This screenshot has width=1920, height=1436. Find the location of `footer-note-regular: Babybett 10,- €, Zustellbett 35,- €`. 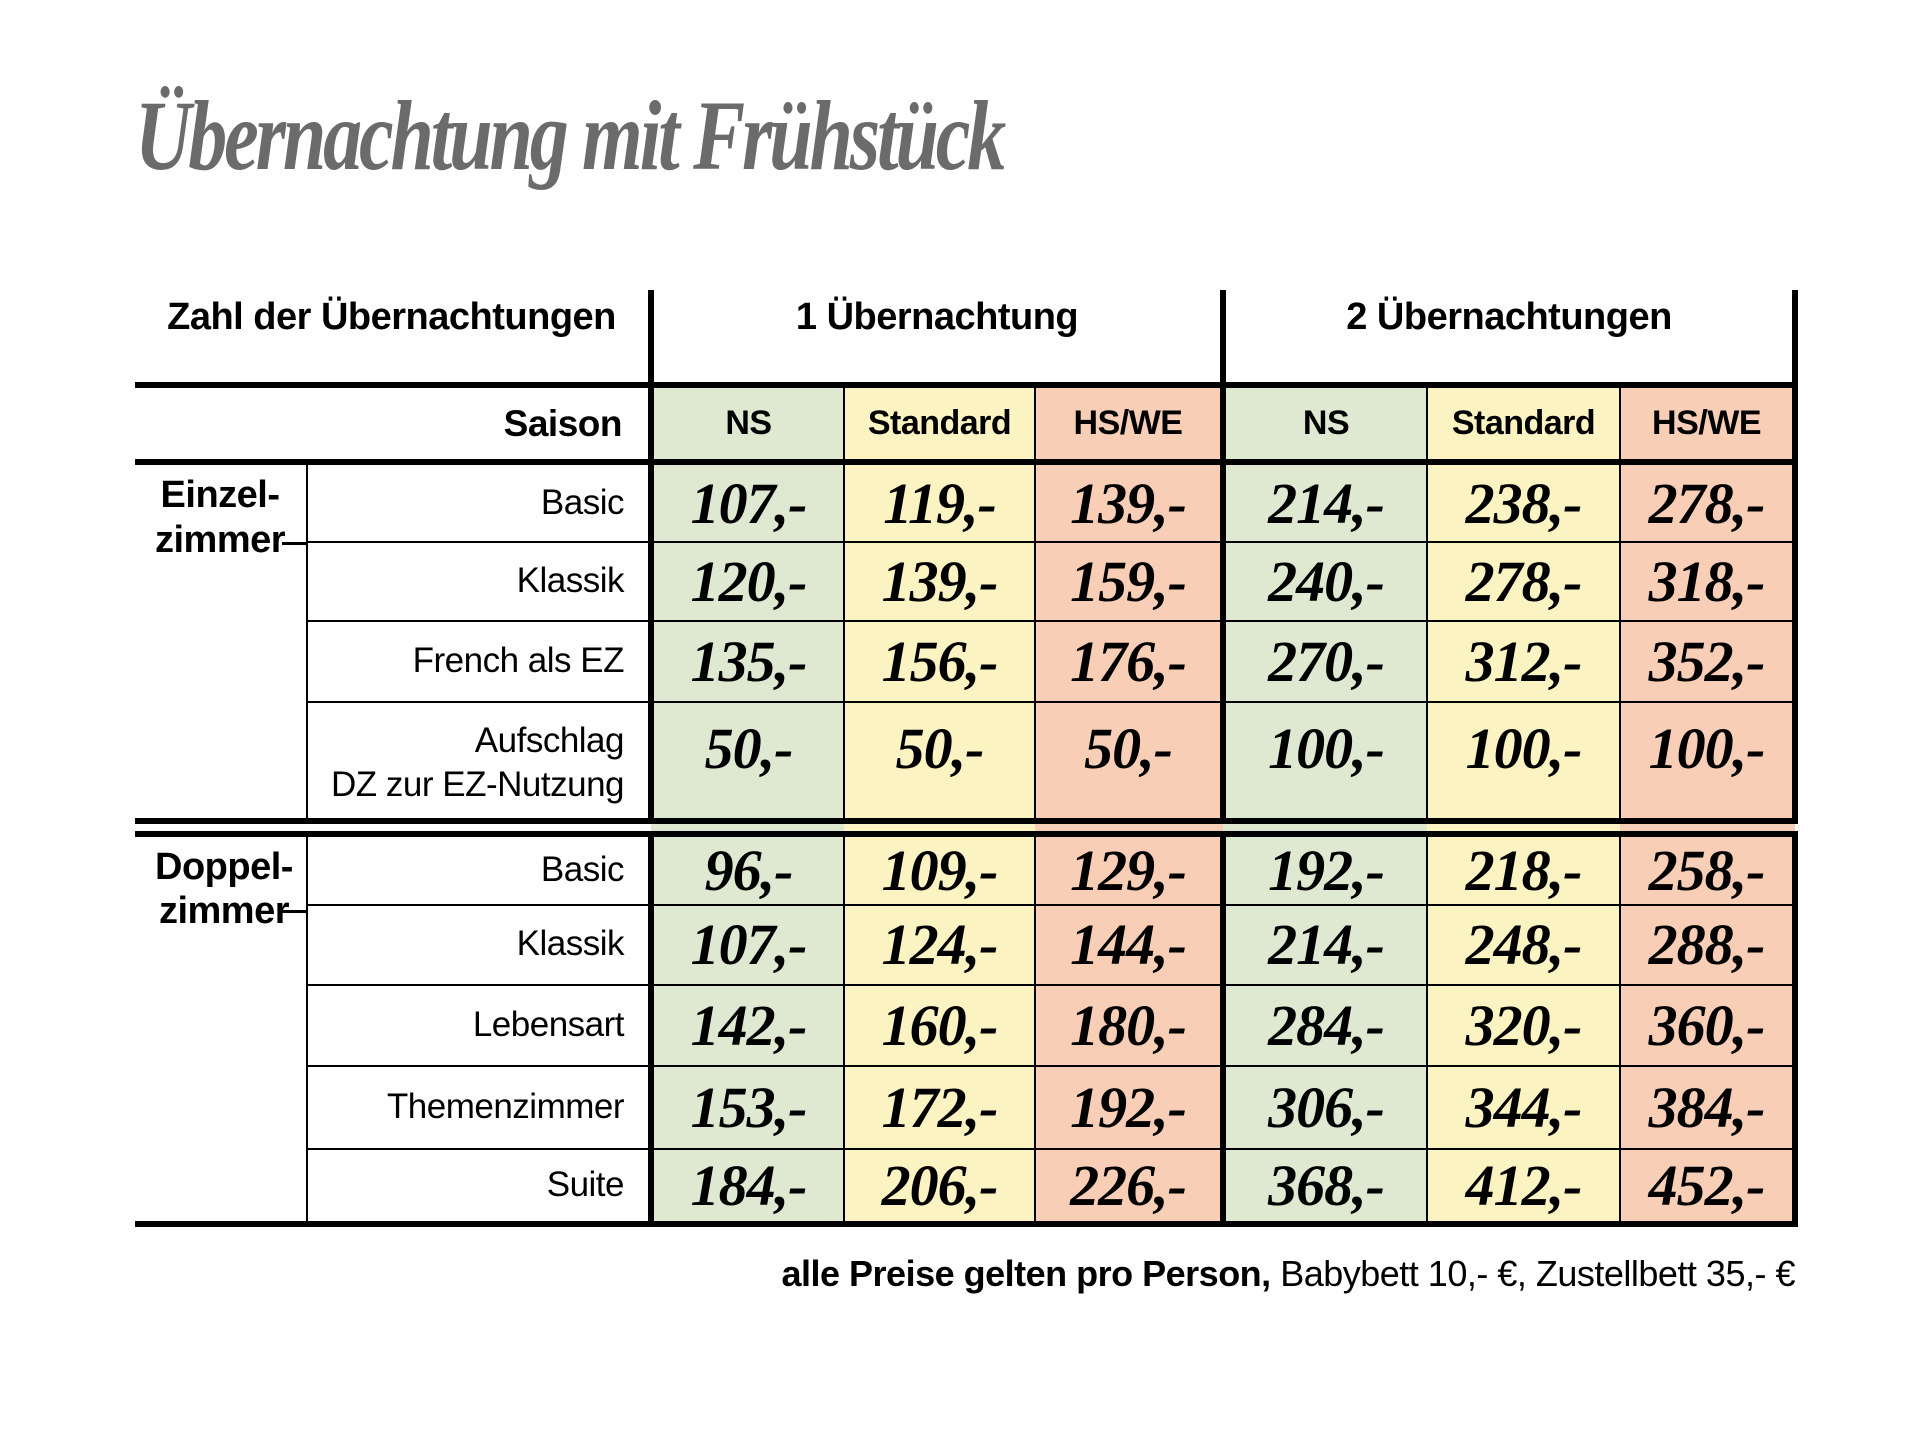

footer-note-regular: Babybett 10,- €, Zustellbett 35,- € is located at coordinates (1532, 1273).